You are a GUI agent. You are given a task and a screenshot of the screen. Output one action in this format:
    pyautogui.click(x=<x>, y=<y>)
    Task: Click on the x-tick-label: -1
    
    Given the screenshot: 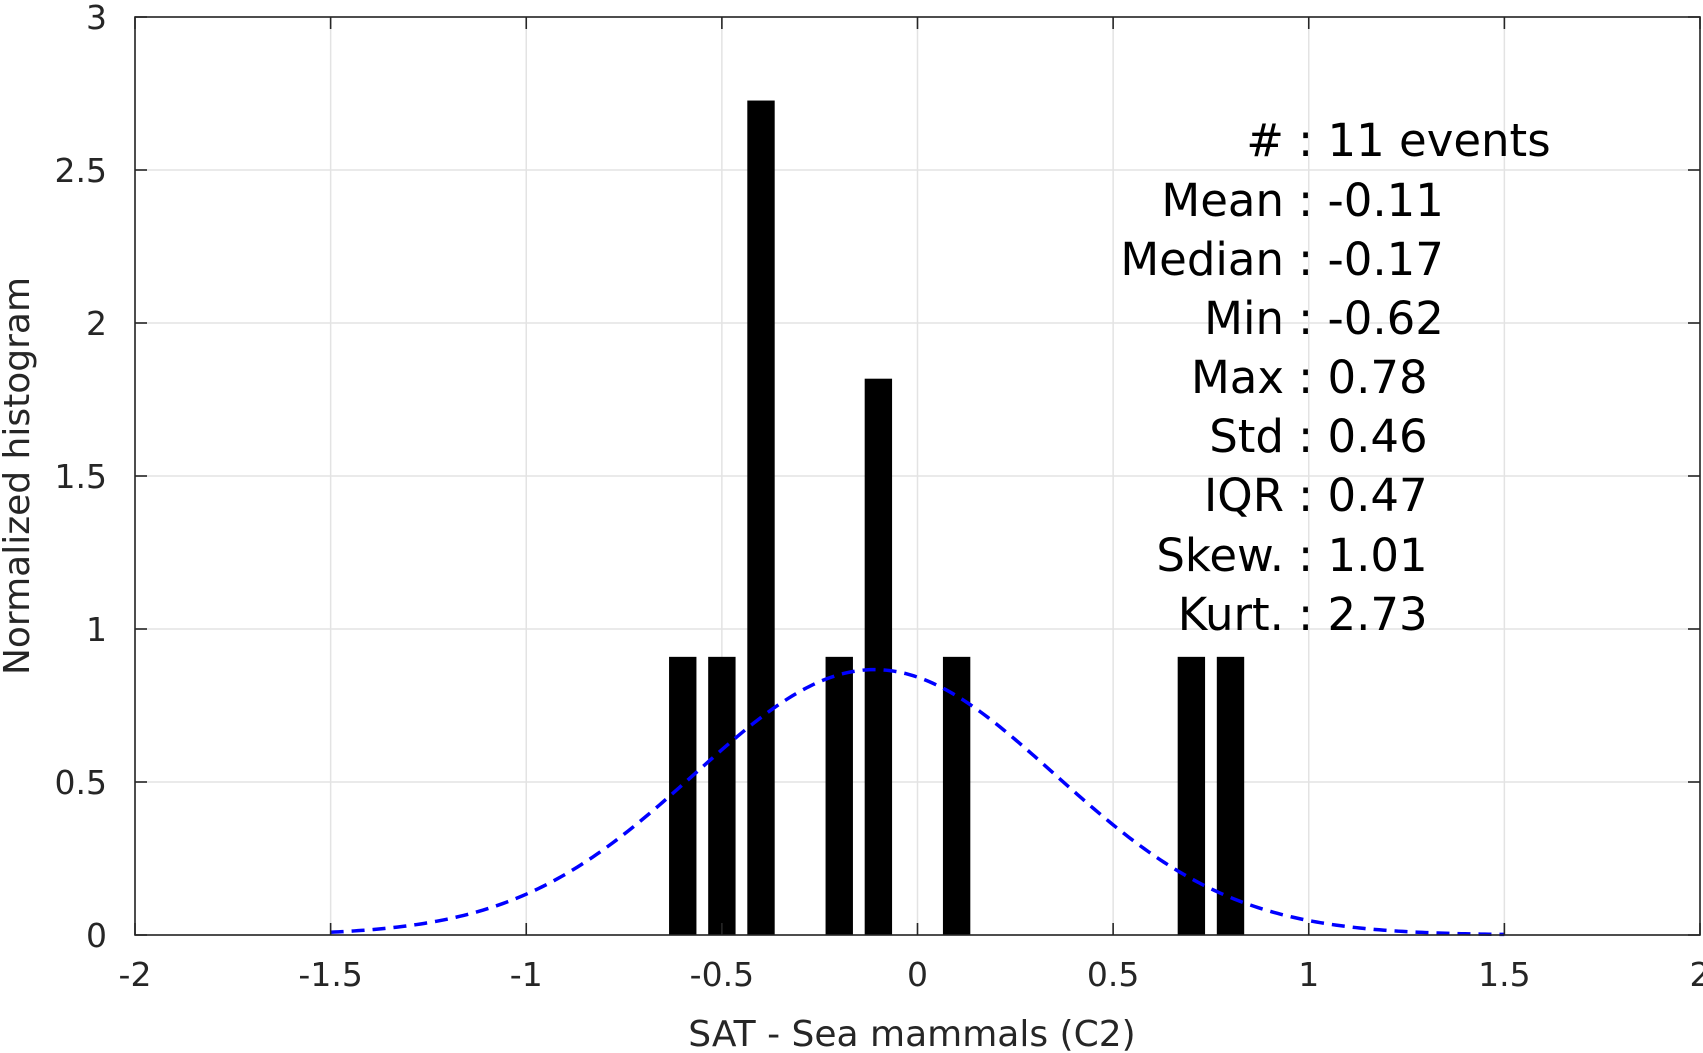 What is the action you would take?
    pyautogui.click(x=526, y=974)
    